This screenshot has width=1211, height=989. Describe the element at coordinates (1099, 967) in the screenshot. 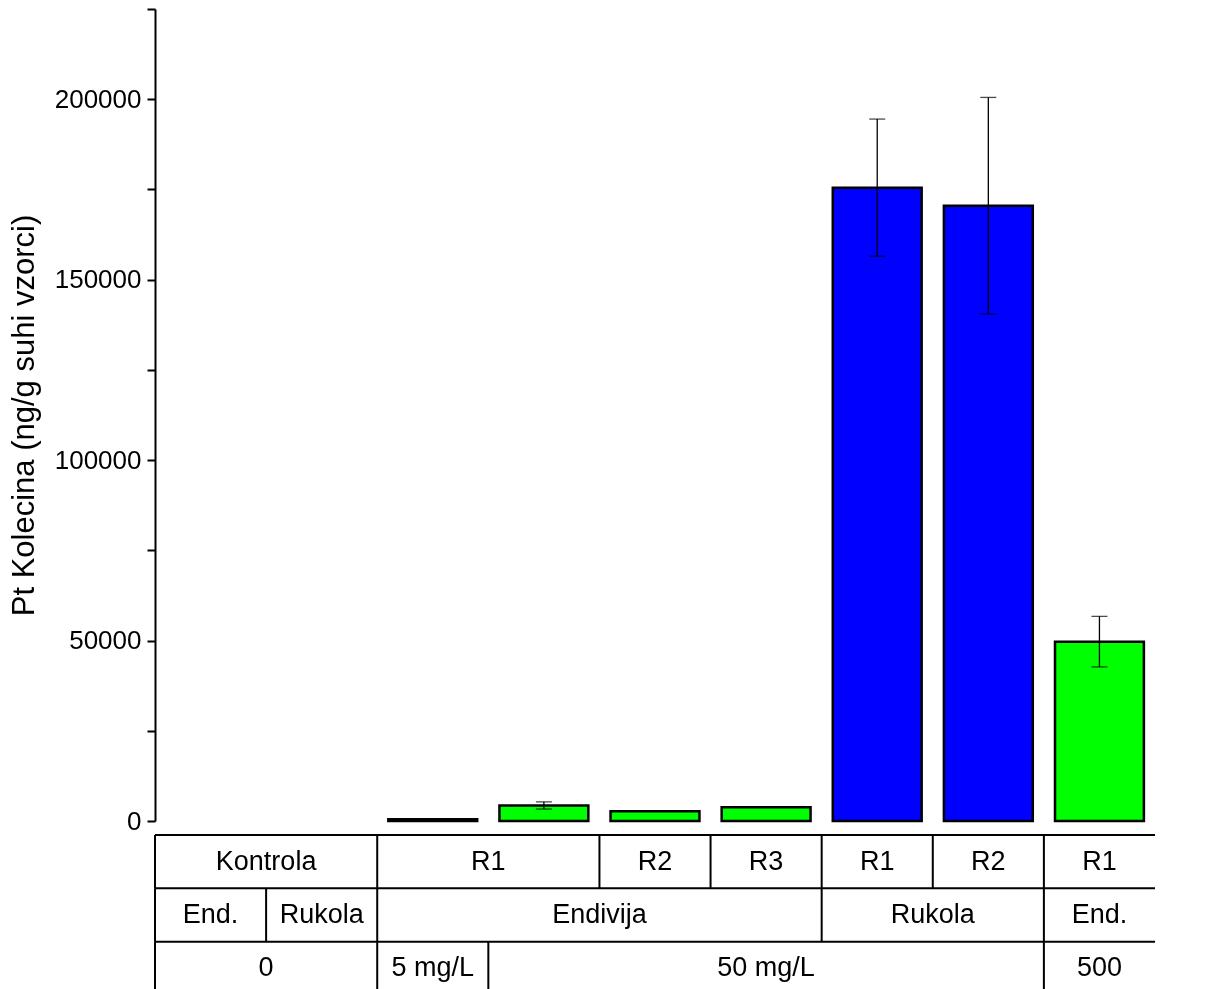

I see `text: 500` at that location.